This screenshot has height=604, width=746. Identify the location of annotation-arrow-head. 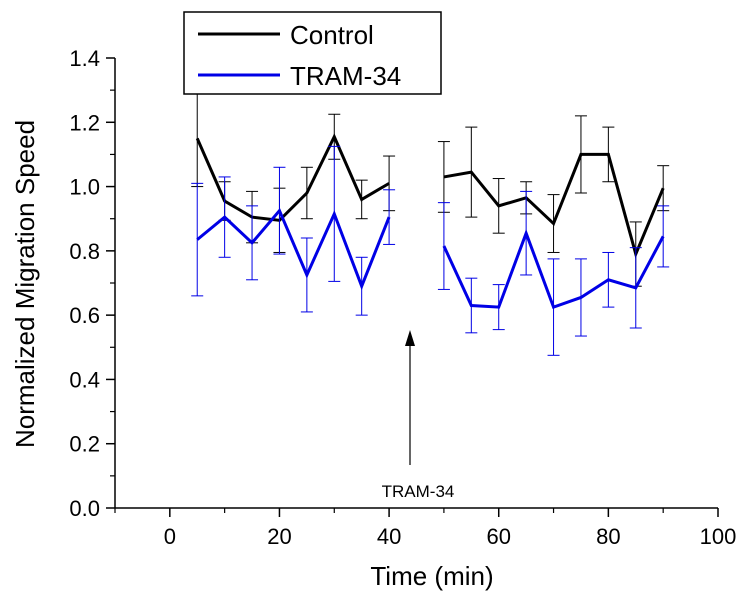
(410, 338).